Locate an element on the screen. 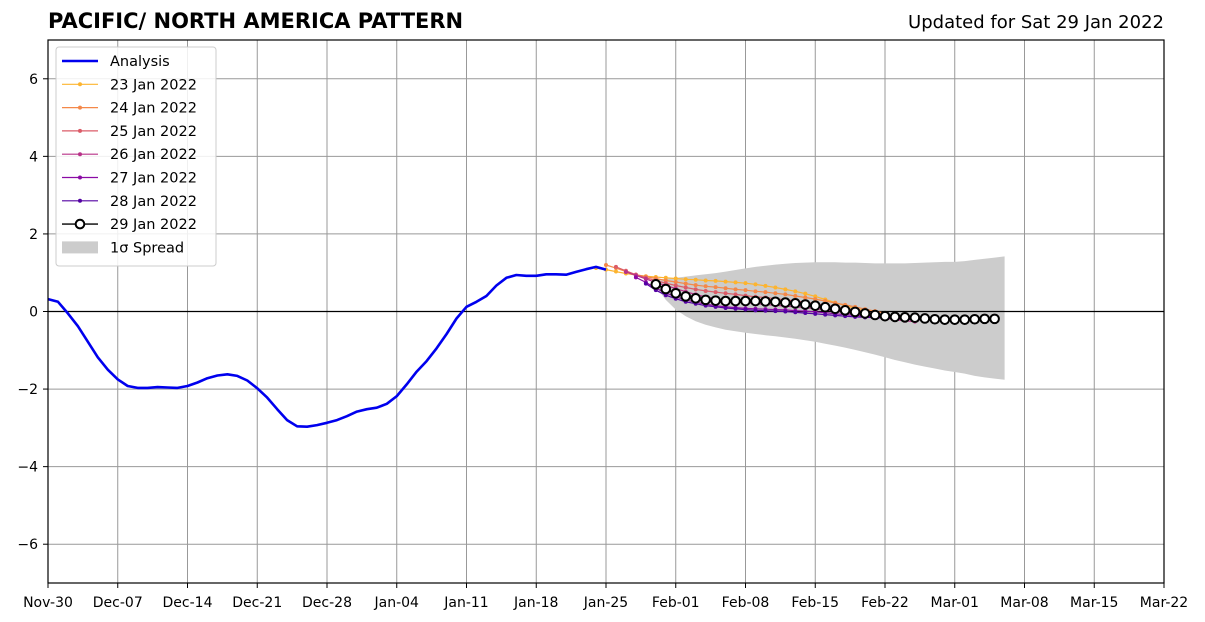 The image size is (1205, 622). legend-label: 28 Jan 2022 is located at coordinates (153, 202).